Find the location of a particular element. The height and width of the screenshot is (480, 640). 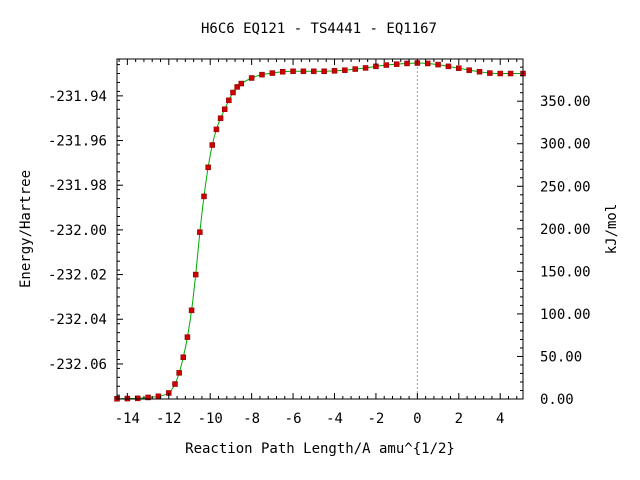

y-tick-label: -232.00 is located at coordinates (77, 231).